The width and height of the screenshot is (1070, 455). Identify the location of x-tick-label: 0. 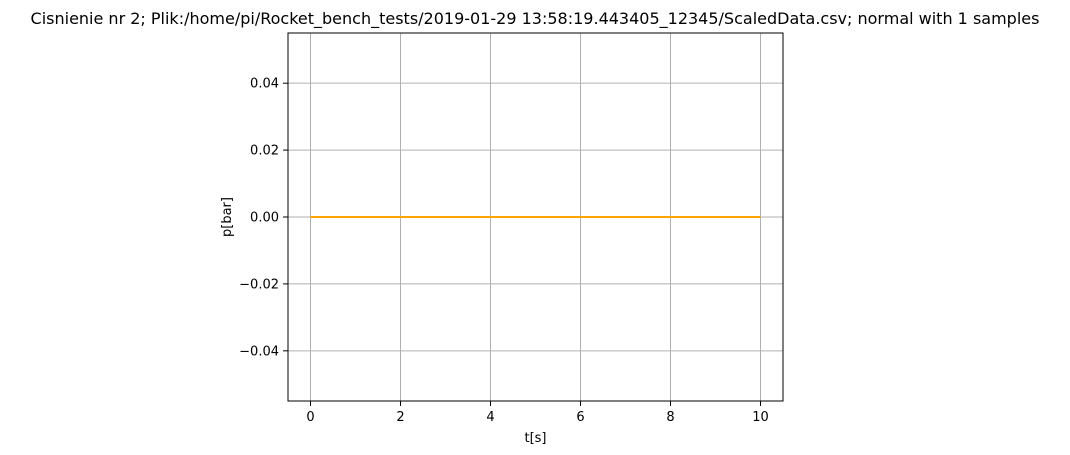
(310, 417).